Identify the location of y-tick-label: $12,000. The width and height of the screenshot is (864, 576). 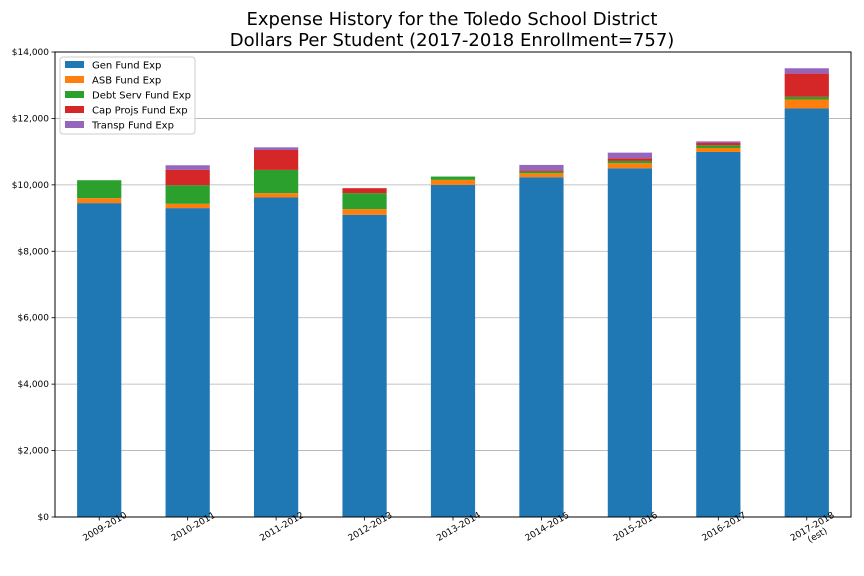
(30, 119).